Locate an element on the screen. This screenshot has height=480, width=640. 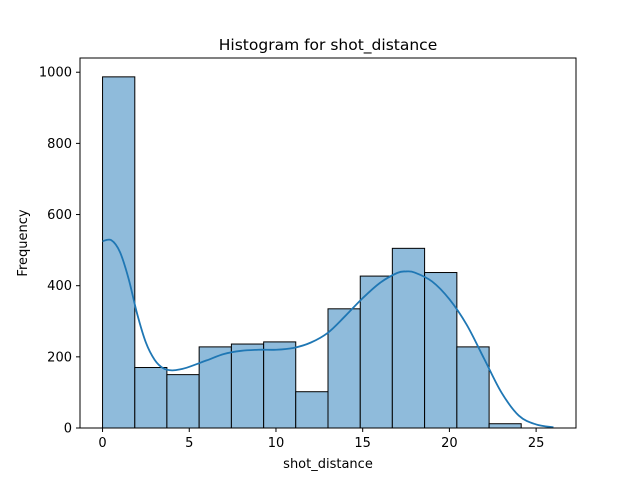
x-tick-label: 20 is located at coordinates (449, 443).